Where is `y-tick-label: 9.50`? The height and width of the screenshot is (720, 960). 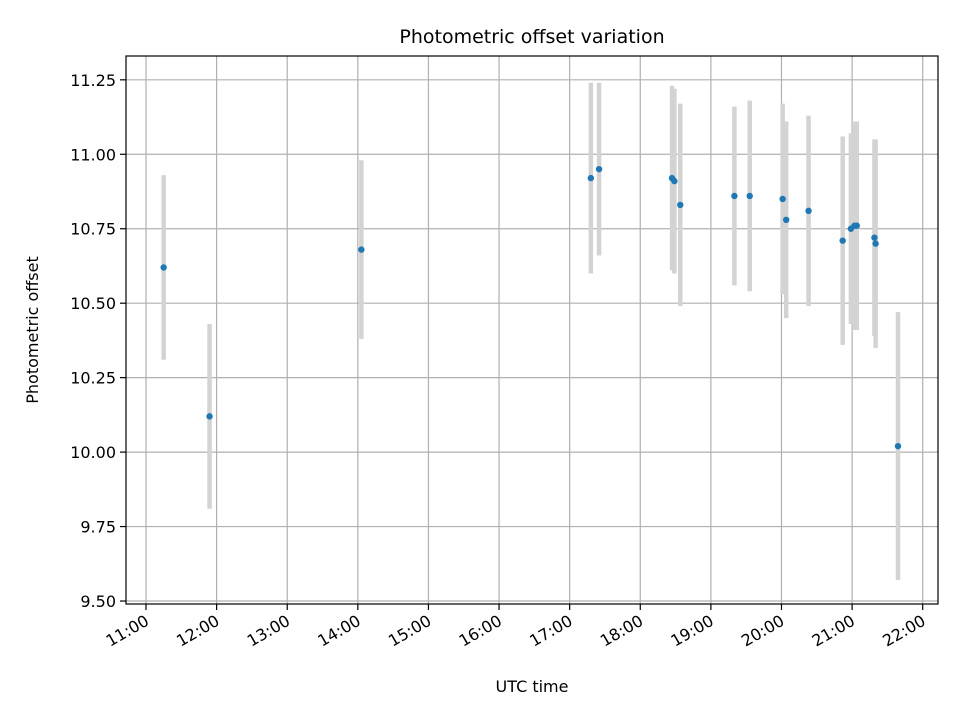
y-tick-label: 9.50 is located at coordinates (98, 601).